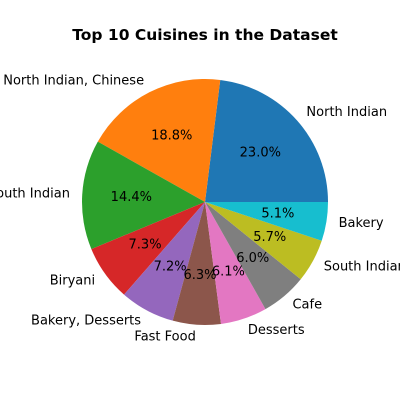  What do you see at coordinates (199, 275) in the screenshot?
I see `slice-percent-label: 6.3%` at bounding box center [199, 275].